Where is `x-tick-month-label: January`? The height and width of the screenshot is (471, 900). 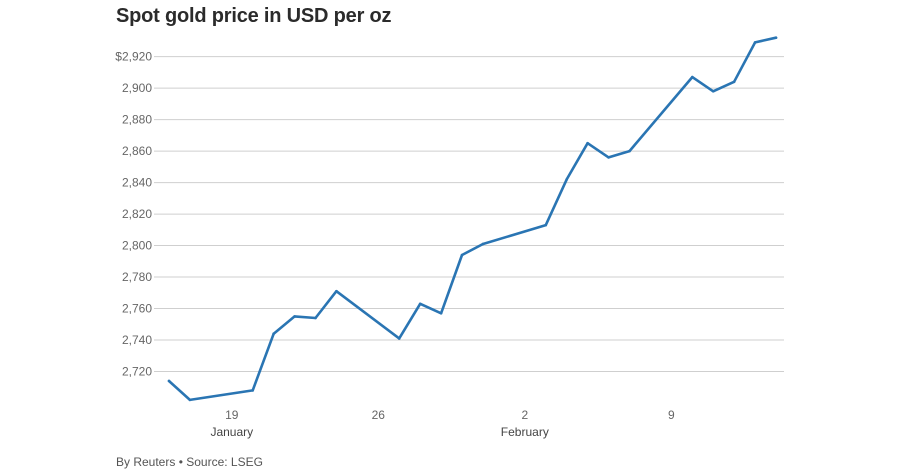 x-tick-month-label: January is located at coordinates (231, 432).